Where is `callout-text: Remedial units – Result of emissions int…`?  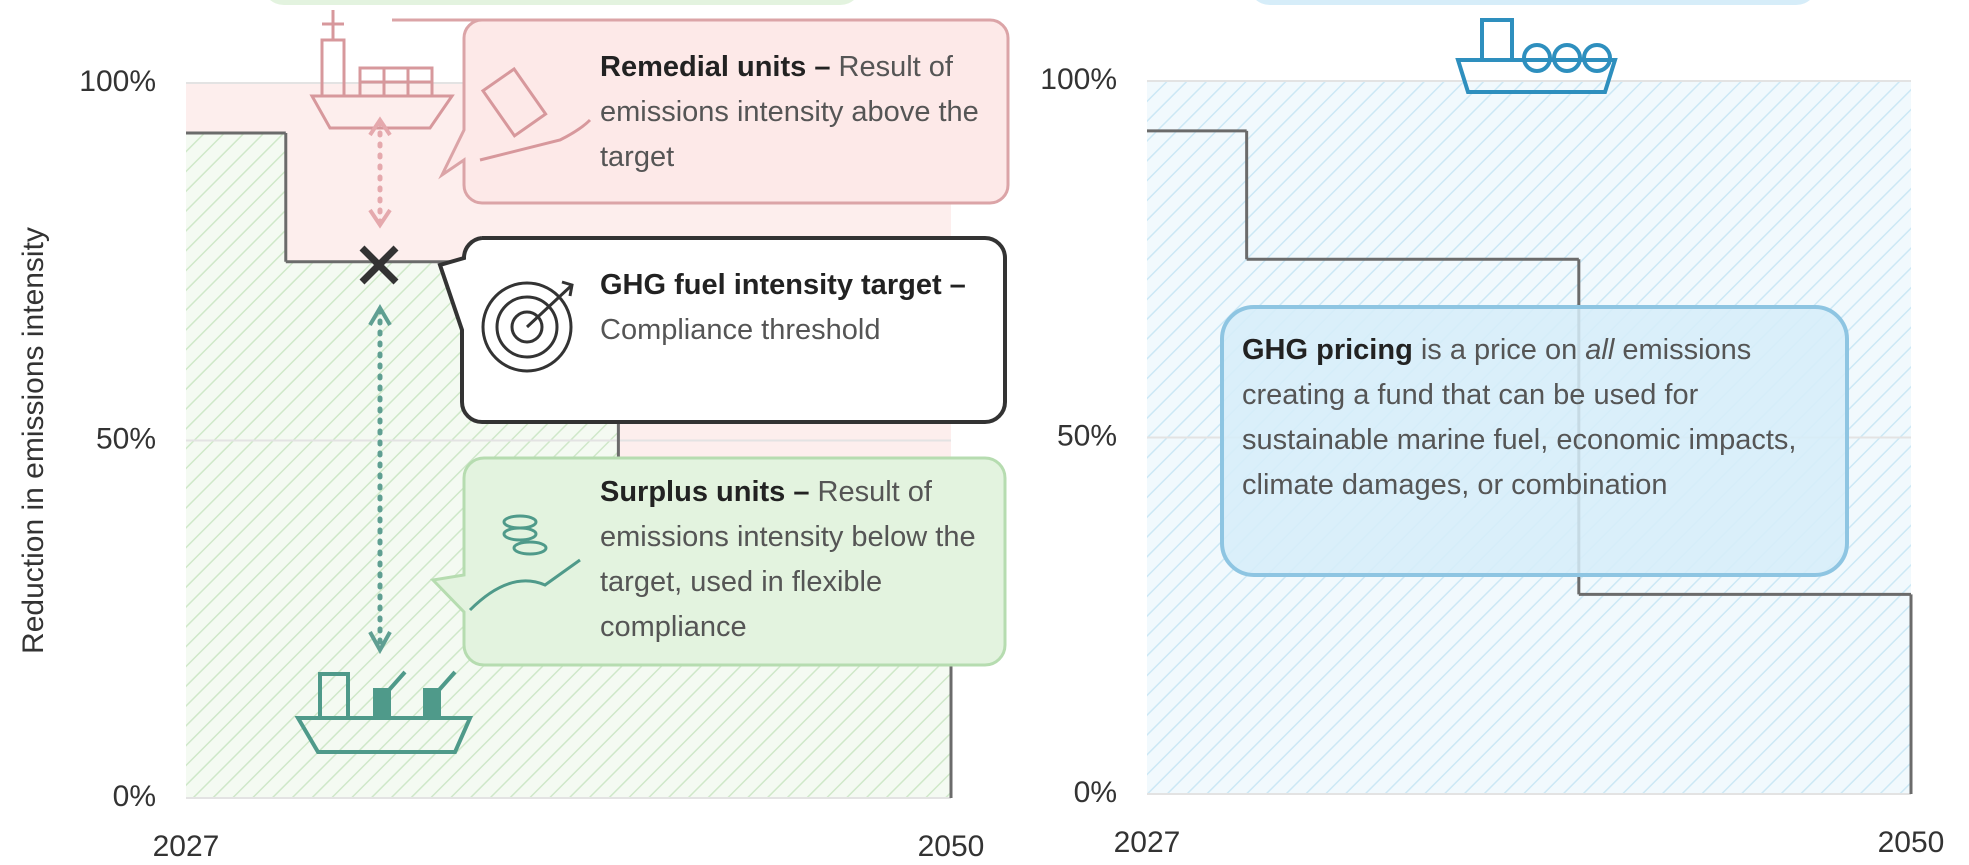
callout-text: Remedial units – Result of emissions int… is located at coordinates (789, 112).